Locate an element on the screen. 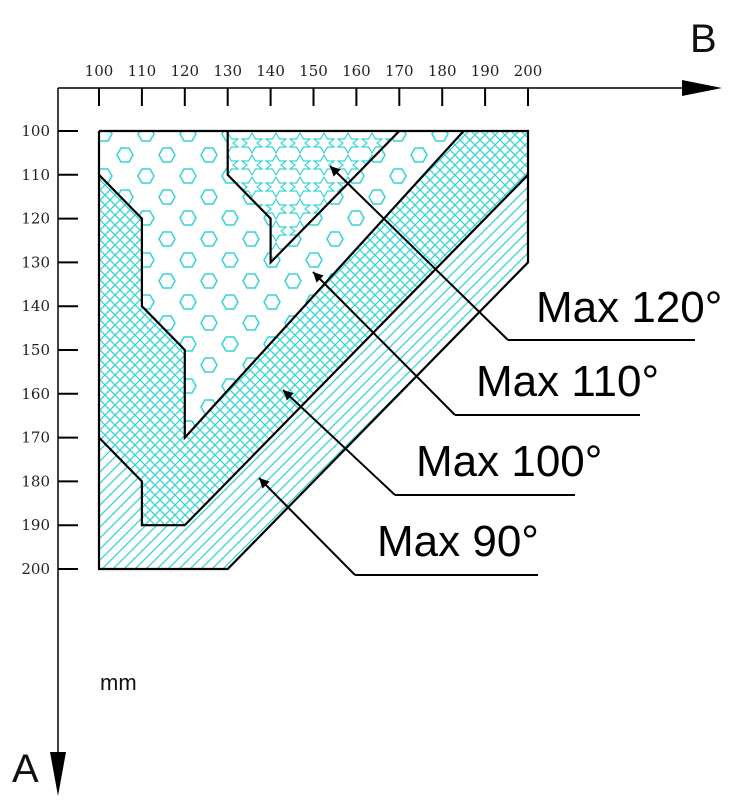 This screenshot has height=804, width=754. callout-label: Max 90° is located at coordinates (458, 541).